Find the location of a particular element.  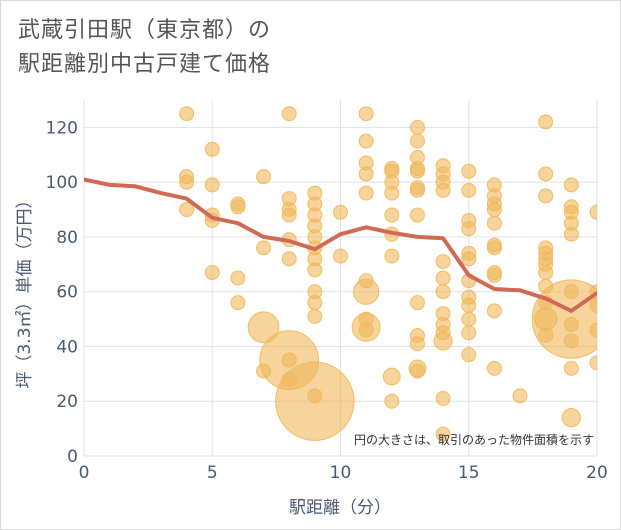

x-tick-label: 20 is located at coordinates (597, 473).